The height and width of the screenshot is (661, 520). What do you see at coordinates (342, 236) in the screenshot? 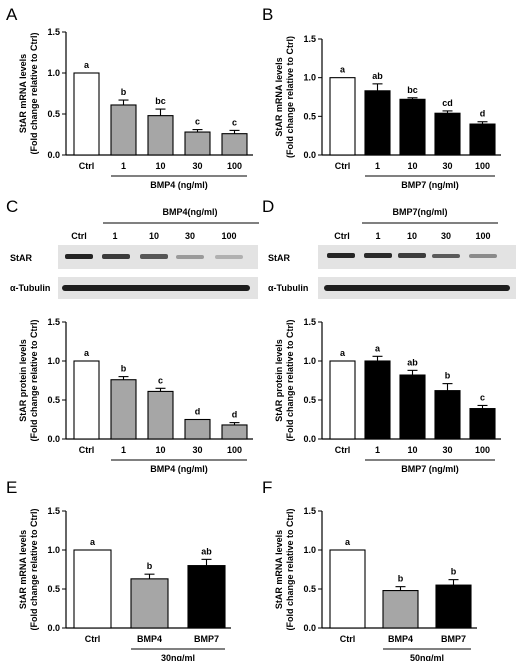
I see `blot-lane-label: Ctrl` at bounding box center [342, 236].